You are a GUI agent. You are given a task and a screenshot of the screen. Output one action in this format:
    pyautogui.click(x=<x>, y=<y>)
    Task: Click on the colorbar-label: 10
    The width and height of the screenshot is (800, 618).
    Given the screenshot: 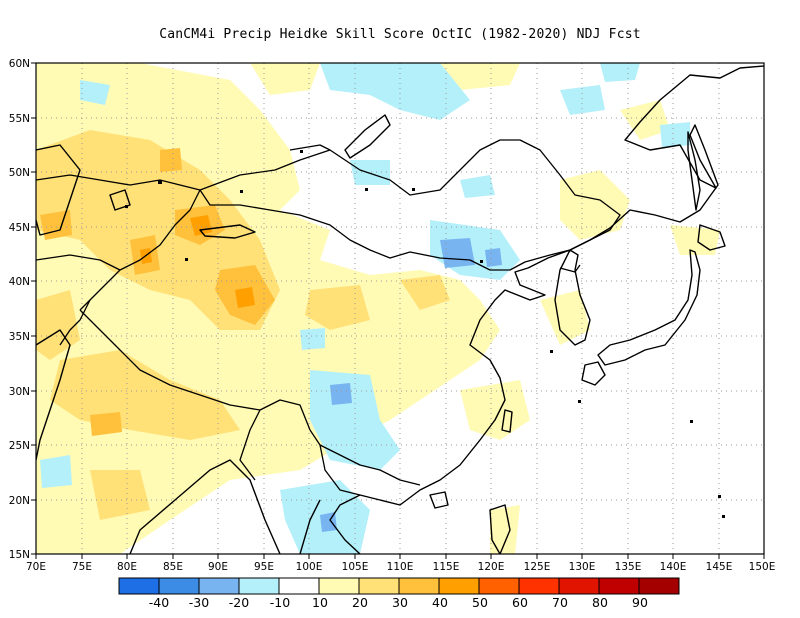 What is the action you would take?
    pyautogui.click(x=320, y=602)
    